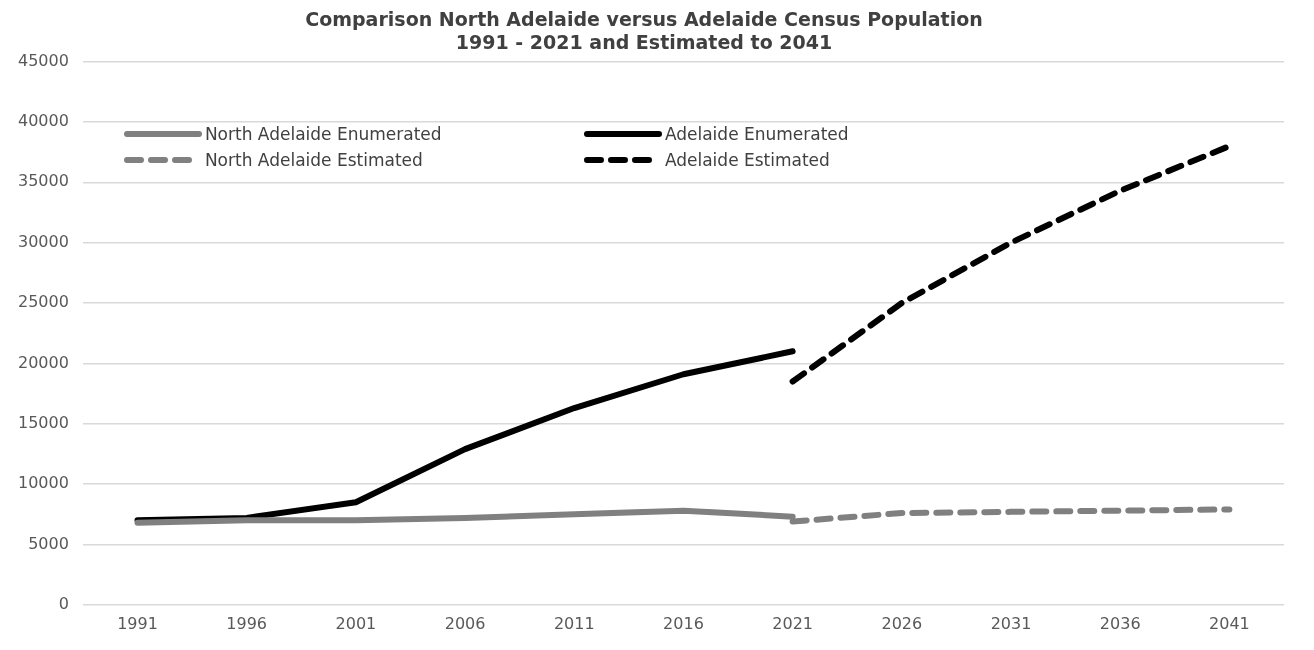  What do you see at coordinates (137, 623) in the screenshot?
I see `x-tick-label: 1991` at bounding box center [137, 623].